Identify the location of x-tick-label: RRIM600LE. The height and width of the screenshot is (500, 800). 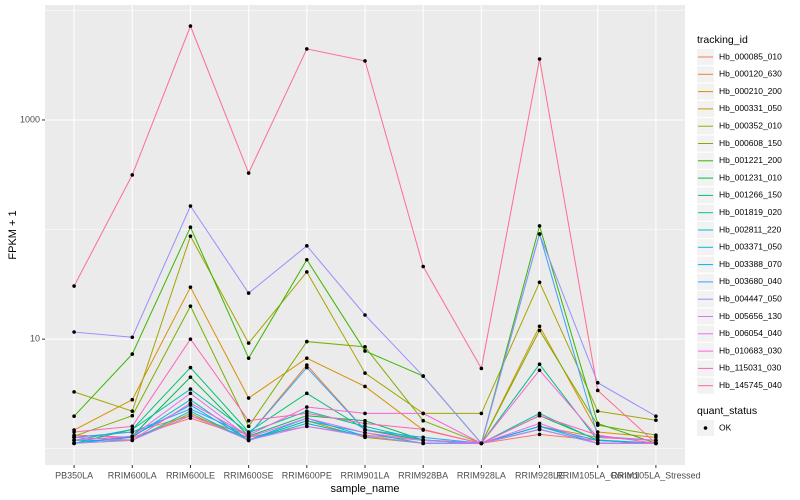
(190, 475).